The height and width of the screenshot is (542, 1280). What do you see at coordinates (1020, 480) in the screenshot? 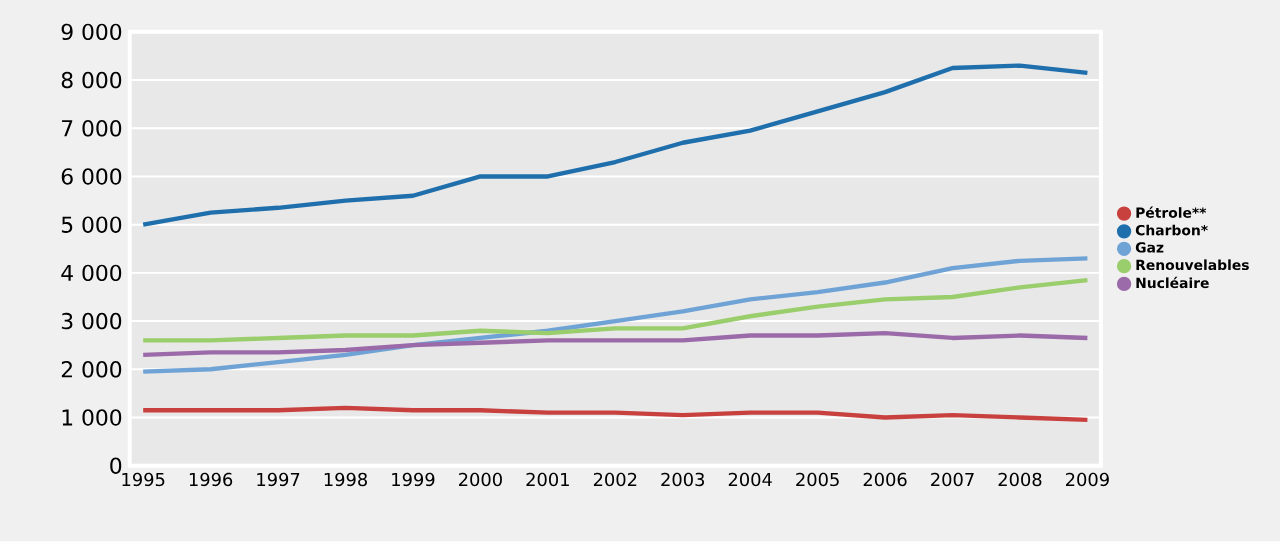
I see `x-tick-label: 2008` at bounding box center [1020, 480].